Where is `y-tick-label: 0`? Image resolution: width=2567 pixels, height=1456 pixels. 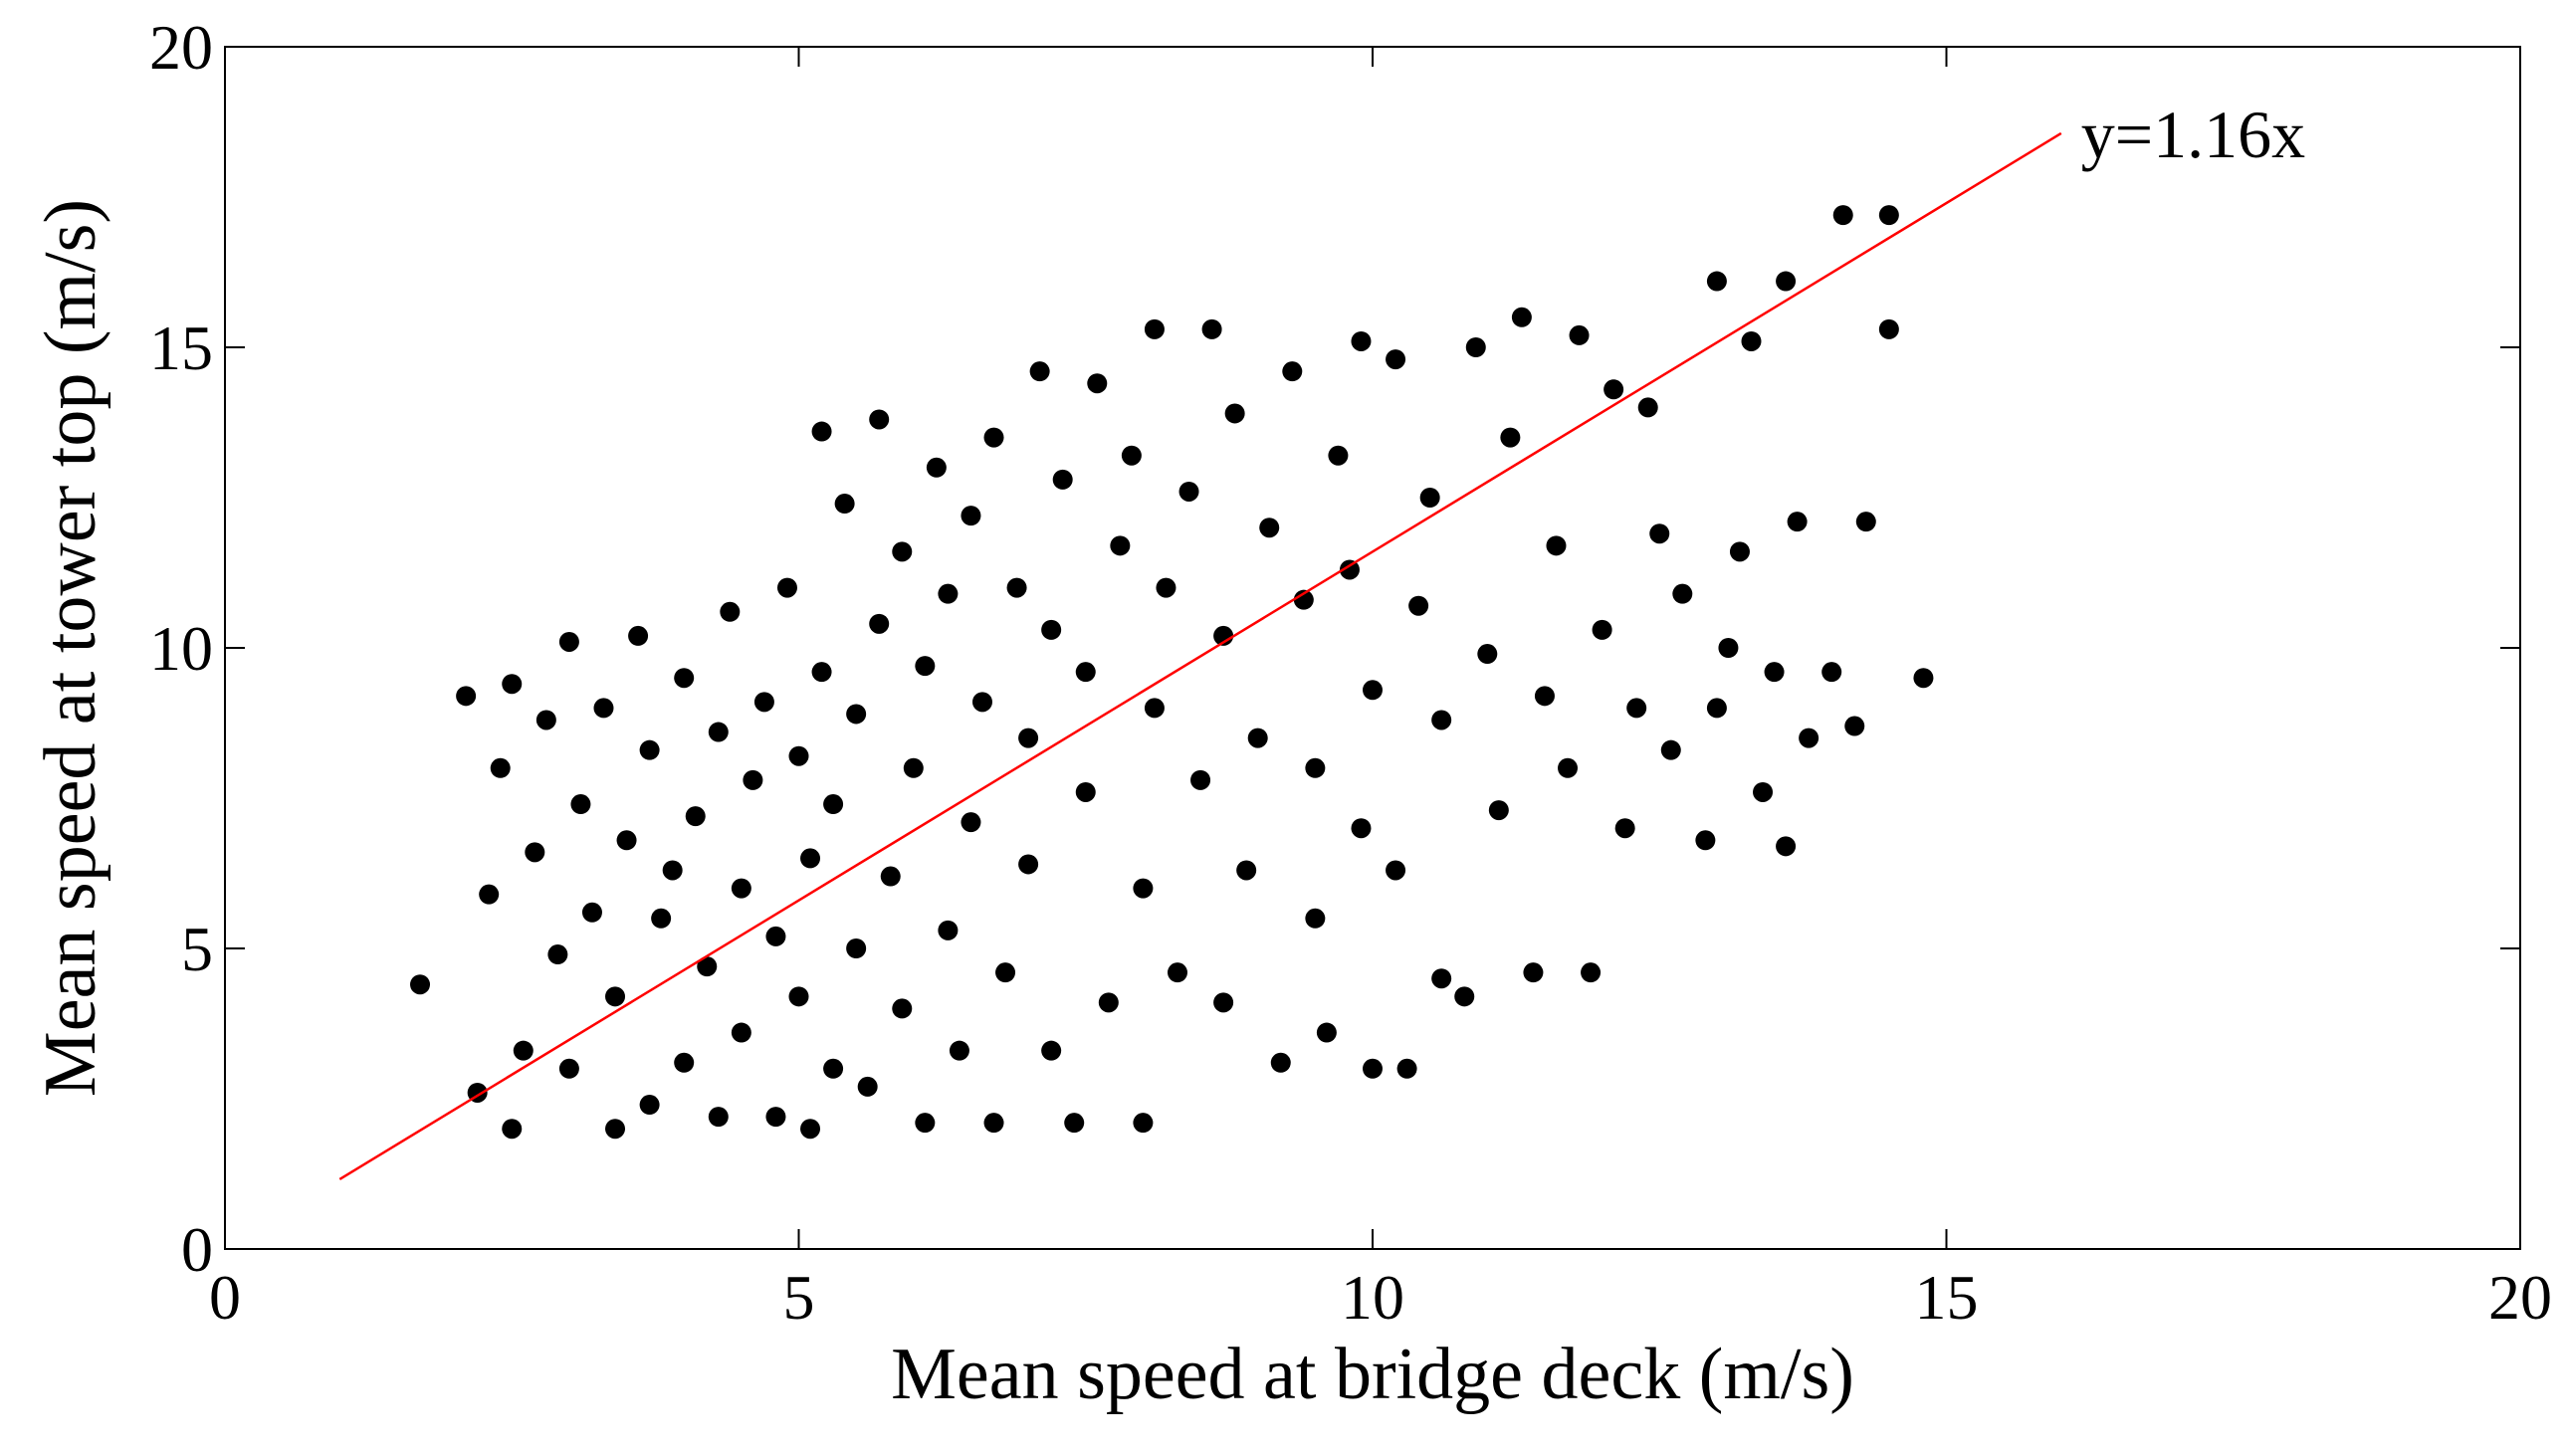
y-tick-label: 0 is located at coordinates (197, 1249).